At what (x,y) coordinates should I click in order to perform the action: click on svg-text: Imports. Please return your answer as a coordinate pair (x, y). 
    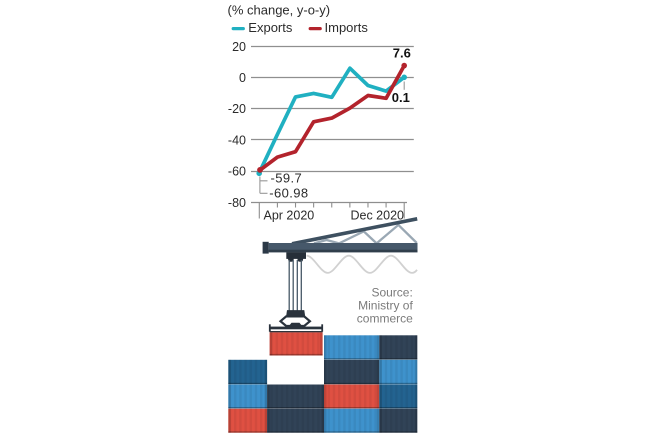
    Looking at the image, I should click on (347, 27).